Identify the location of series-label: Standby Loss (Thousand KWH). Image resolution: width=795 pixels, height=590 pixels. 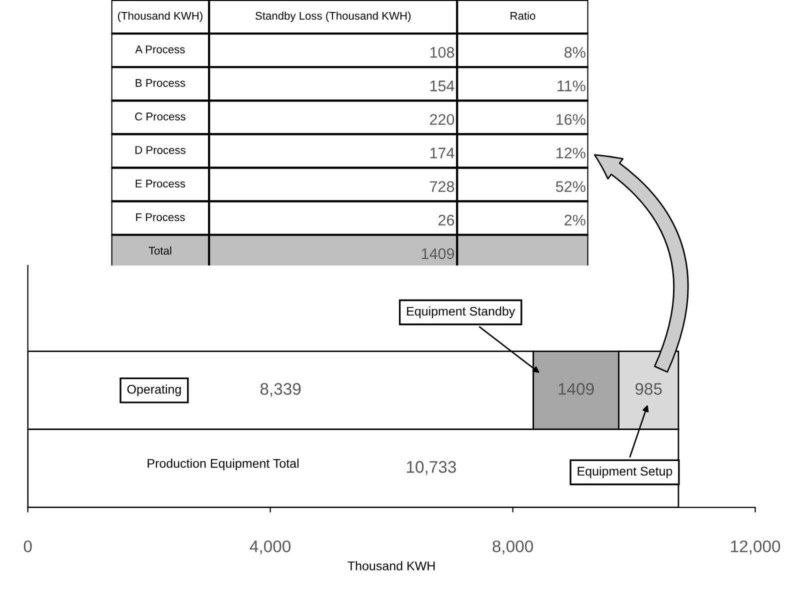
(333, 17).